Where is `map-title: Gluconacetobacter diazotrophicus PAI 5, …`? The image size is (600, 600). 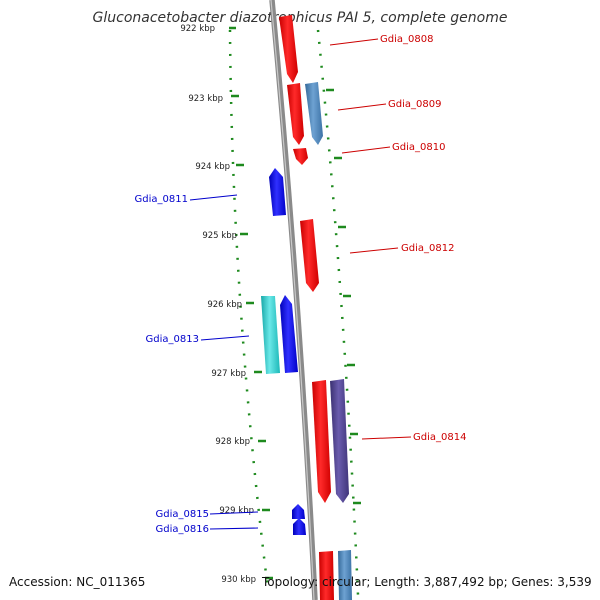
map-title: Gluconacetobacter diazotrophicus PAI 5, … is located at coordinates (300, 18).